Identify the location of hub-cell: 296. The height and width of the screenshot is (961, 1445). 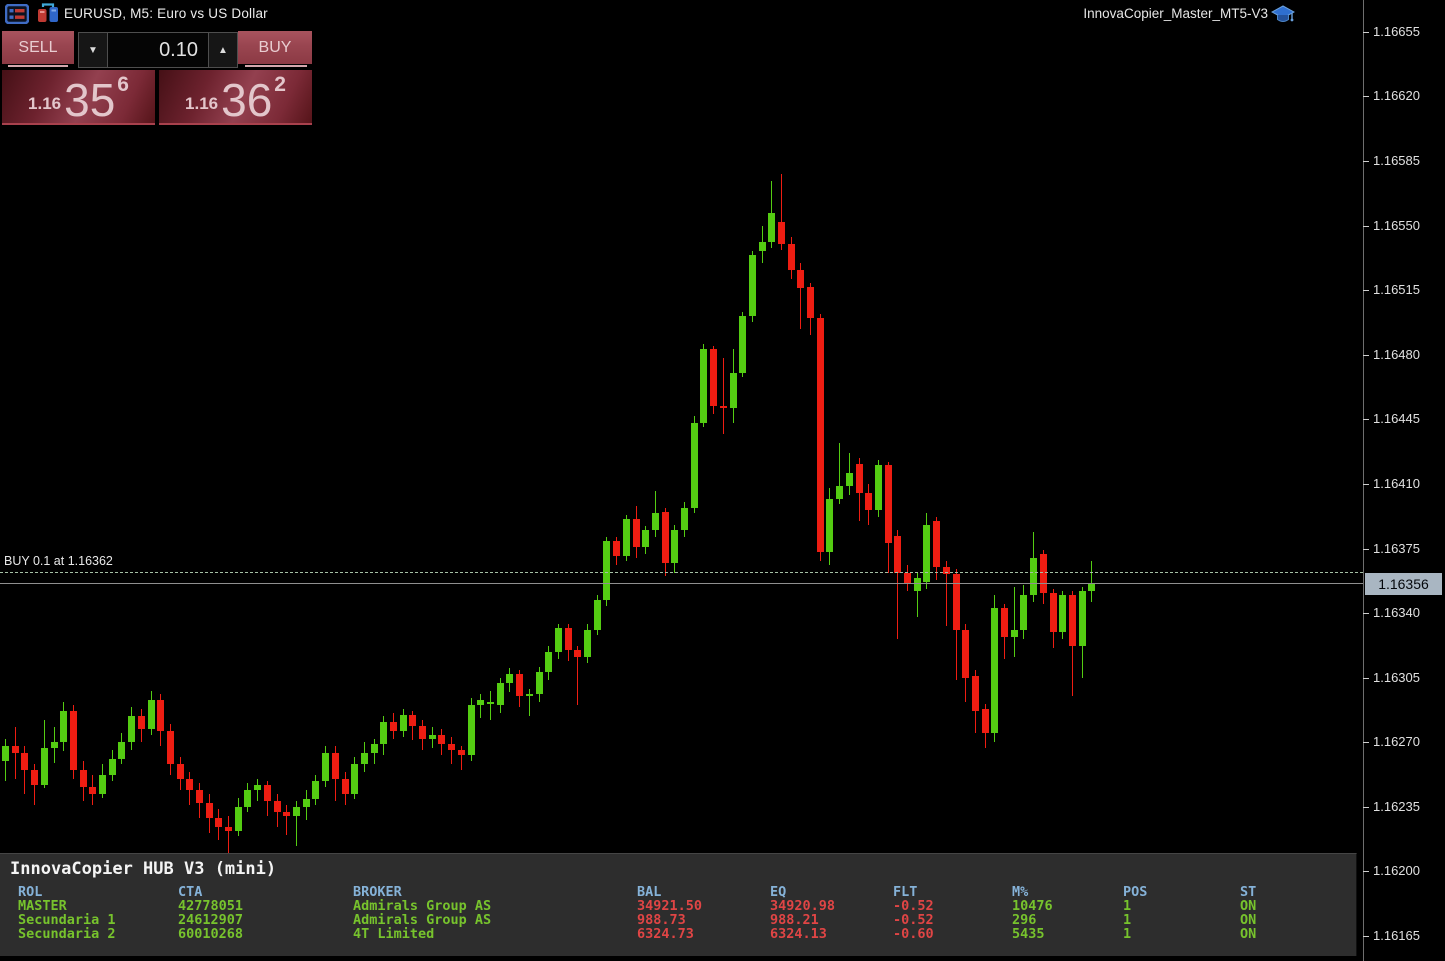
(1024, 920).